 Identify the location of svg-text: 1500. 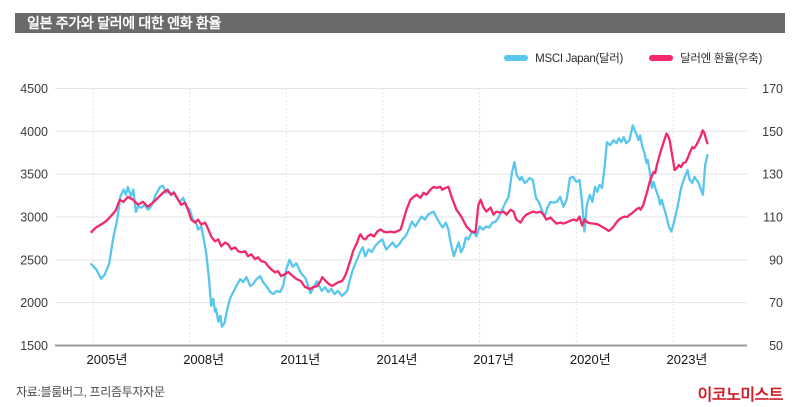
(34, 346).